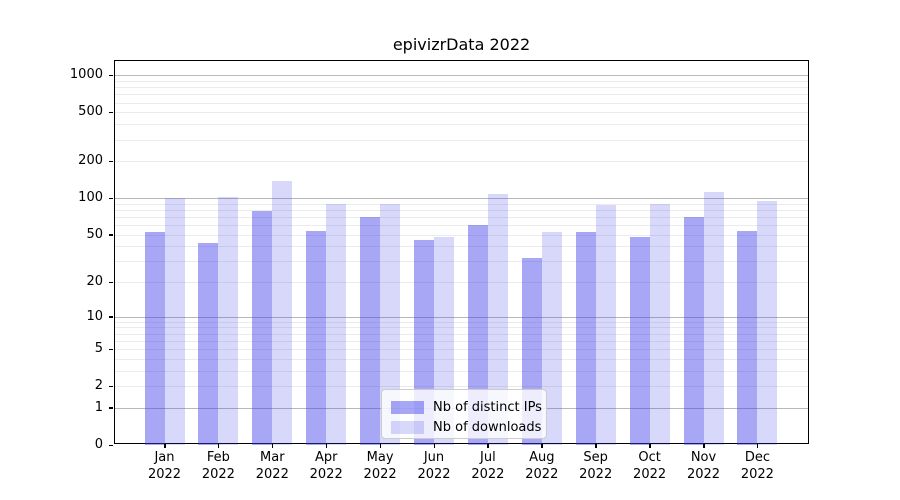 The width and height of the screenshot is (900, 500). Describe the element at coordinates (326, 457) in the screenshot. I see `x-tick-month: Apr` at that location.